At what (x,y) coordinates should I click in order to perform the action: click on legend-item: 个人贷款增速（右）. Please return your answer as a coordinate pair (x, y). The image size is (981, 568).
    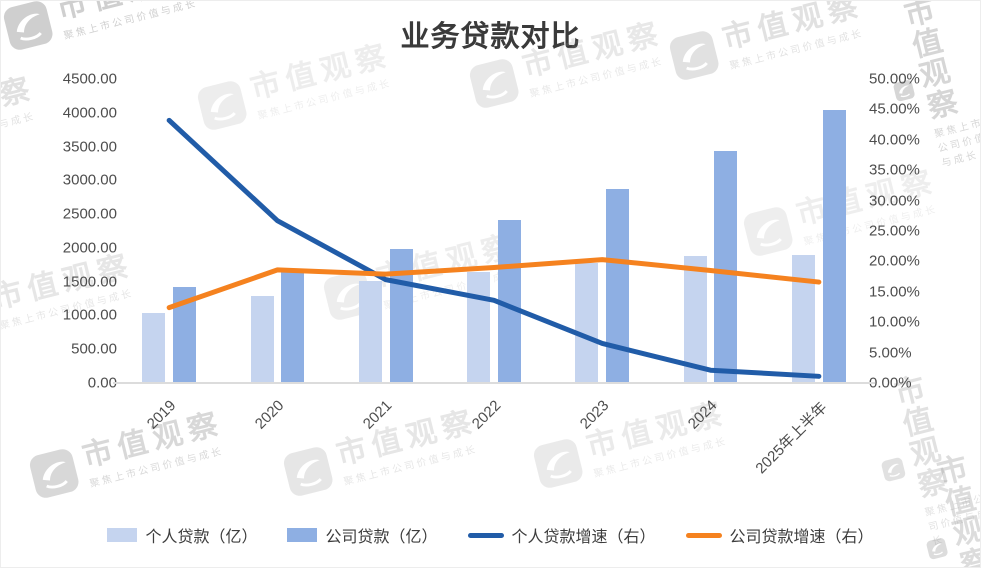
    Looking at the image, I should click on (561, 535).